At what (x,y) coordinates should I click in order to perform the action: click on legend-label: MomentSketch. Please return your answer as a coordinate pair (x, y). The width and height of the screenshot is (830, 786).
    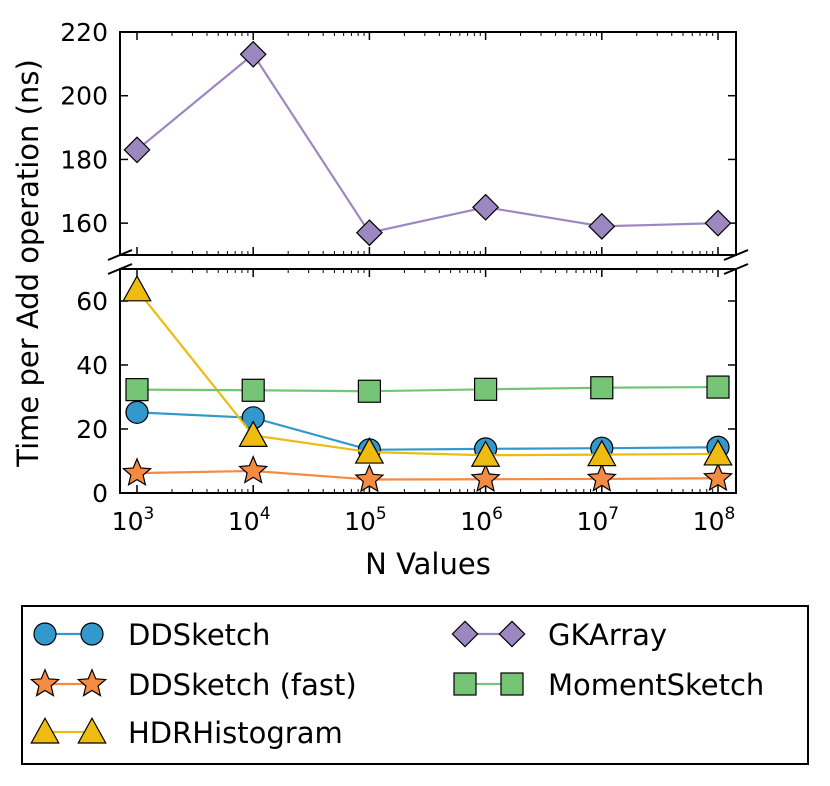
    Looking at the image, I should click on (656, 685).